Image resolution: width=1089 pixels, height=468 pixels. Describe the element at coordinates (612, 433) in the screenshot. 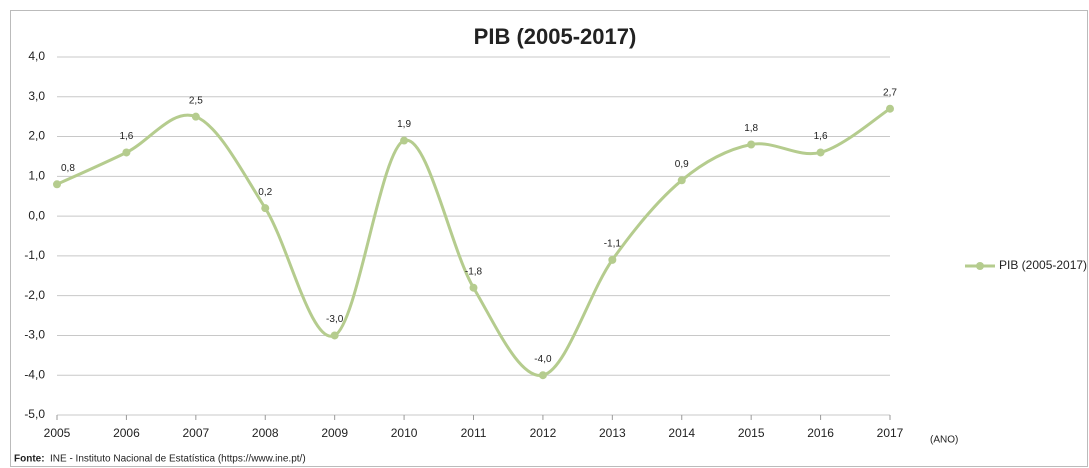

I see `x-tick-label: 2013` at that location.